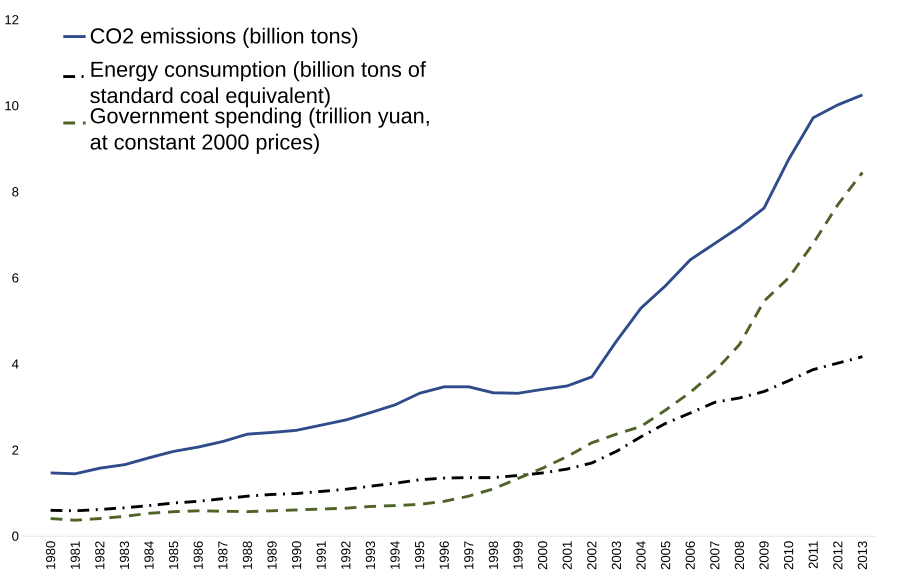 The image size is (903, 585). Describe the element at coordinates (543, 555) in the screenshot. I see `x-tick-label: 2000` at that location.